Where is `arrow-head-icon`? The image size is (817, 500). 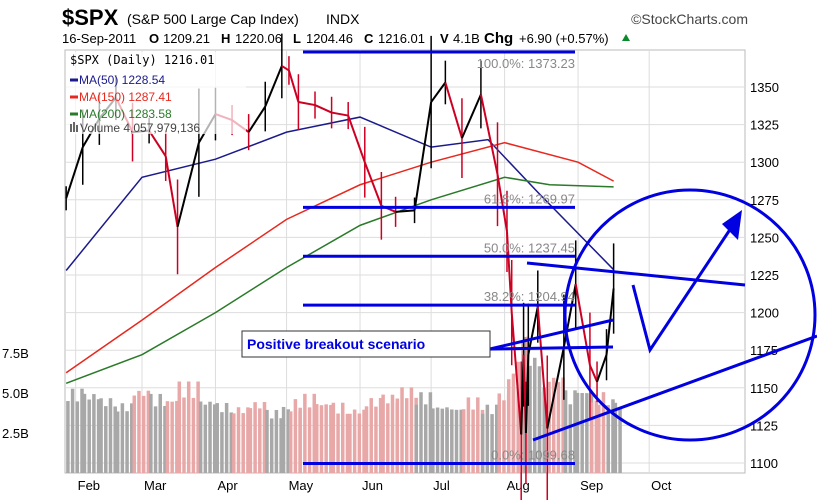
arrow-head-icon is located at coordinates (732, 225).